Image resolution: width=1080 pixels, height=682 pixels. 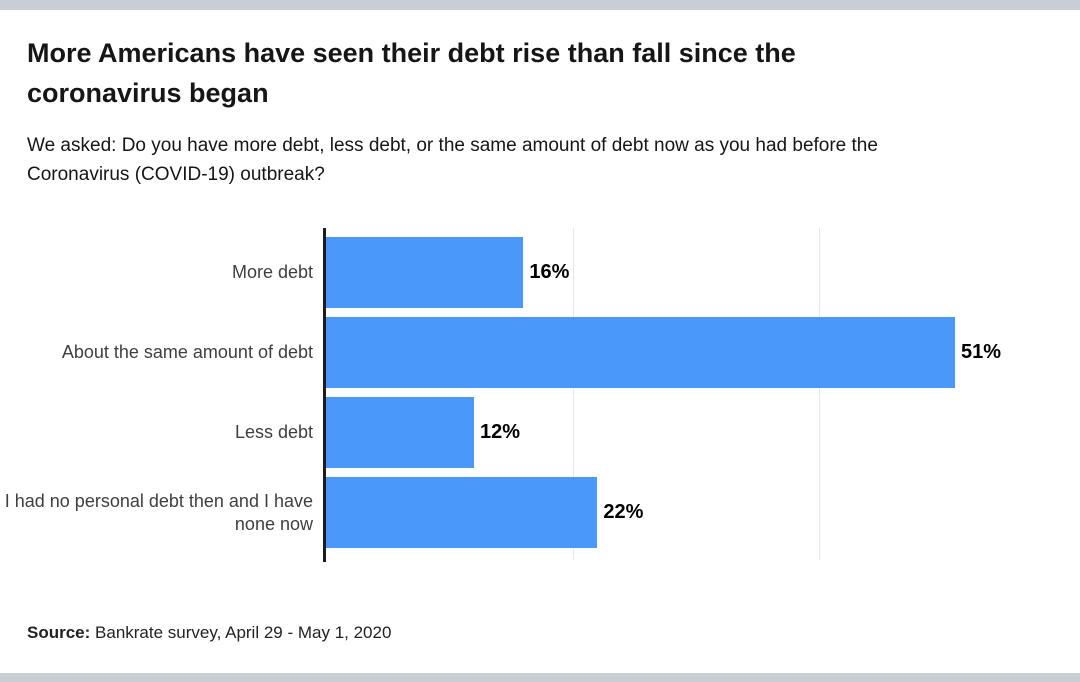 What do you see at coordinates (540, 5) in the screenshot?
I see `top-border-strip` at bounding box center [540, 5].